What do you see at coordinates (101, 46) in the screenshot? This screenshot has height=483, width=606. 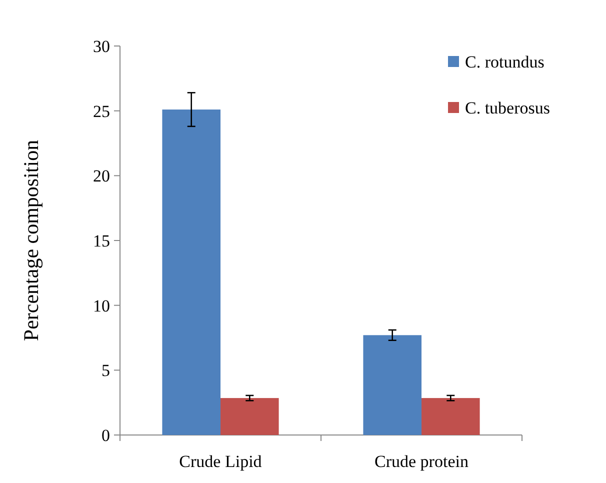 I see `y-tick-label: 30` at bounding box center [101, 46].